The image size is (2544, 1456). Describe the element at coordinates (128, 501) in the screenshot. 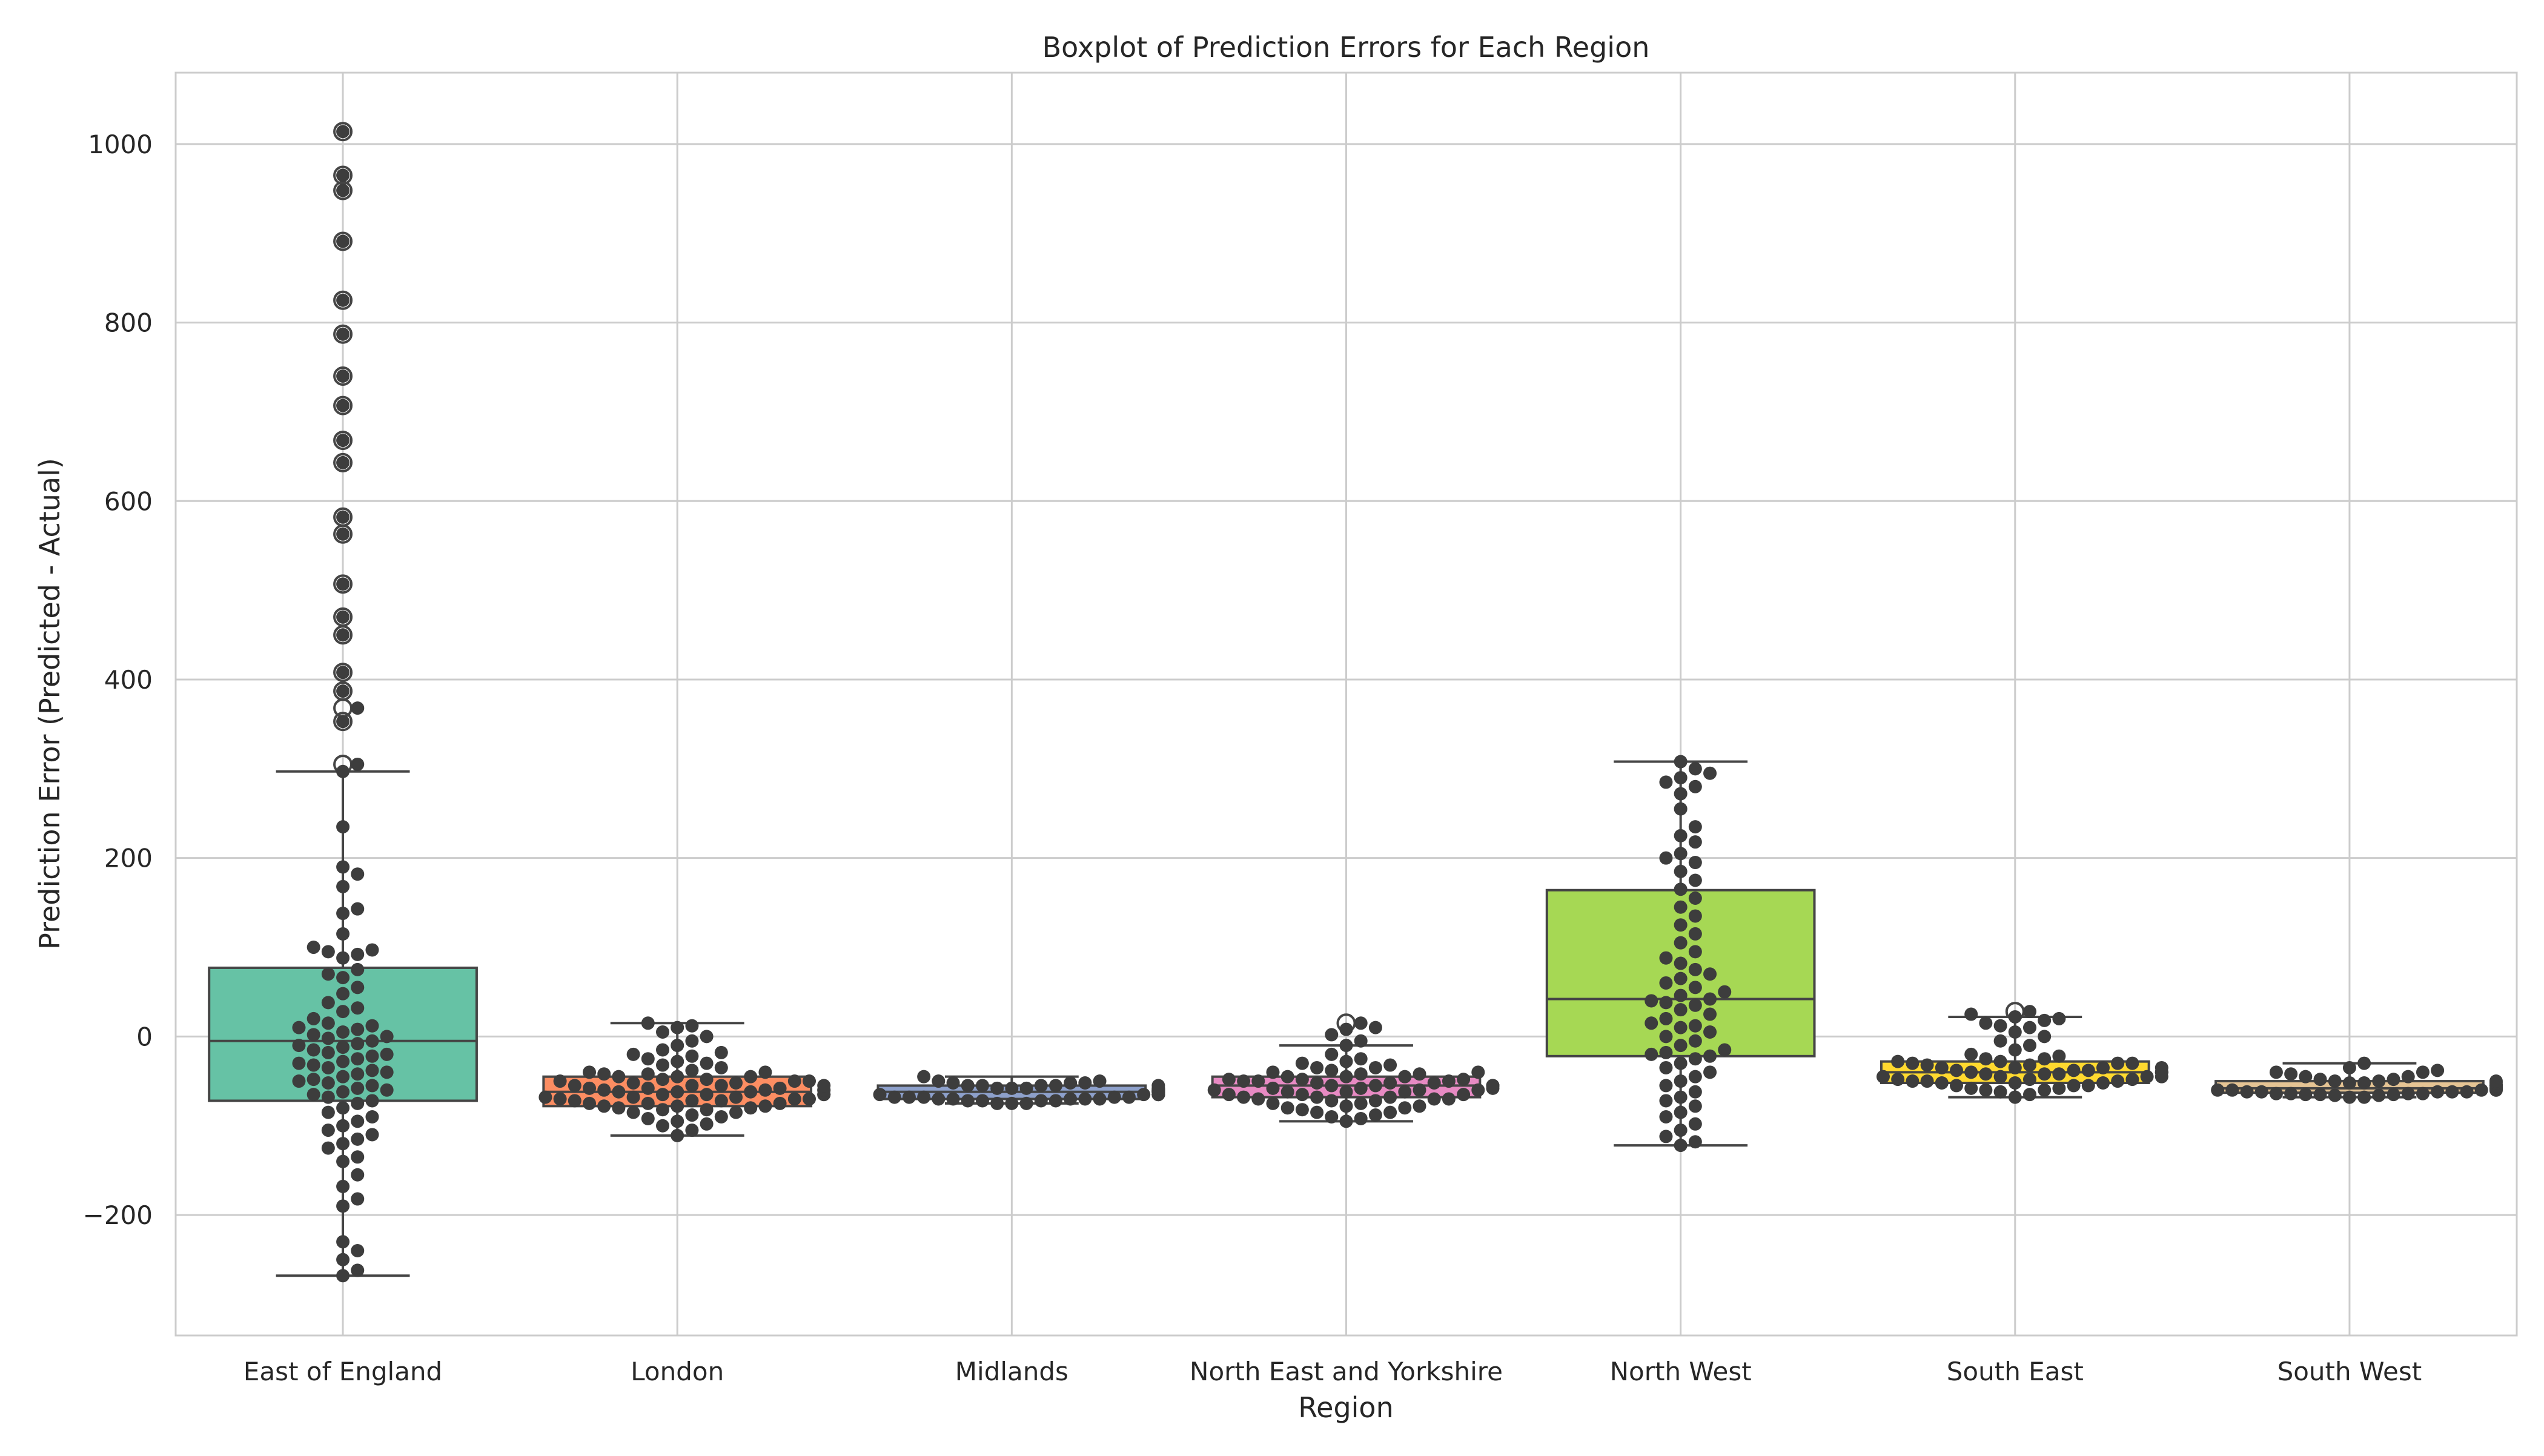

I see `y-tick-label: 600` at that location.